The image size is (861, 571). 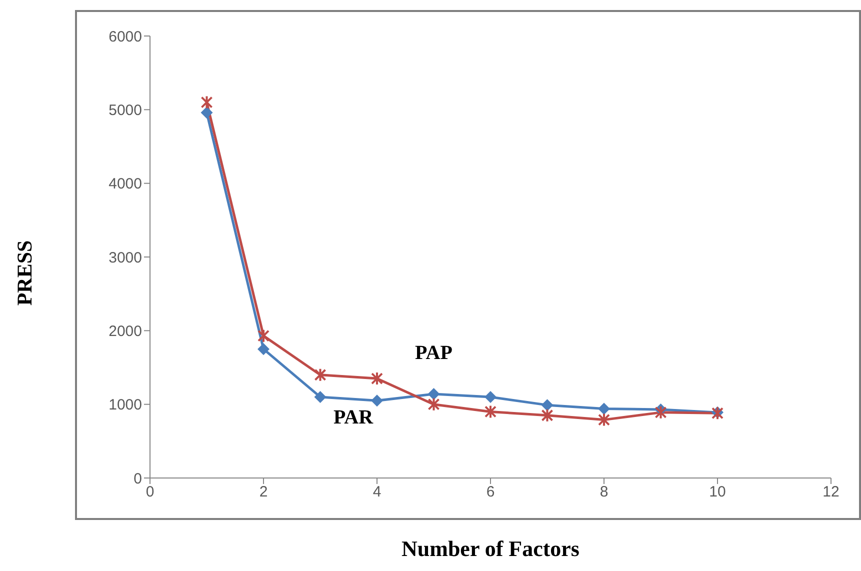 What do you see at coordinates (490, 492) in the screenshot?
I see `x-tick-label: 6` at bounding box center [490, 492].